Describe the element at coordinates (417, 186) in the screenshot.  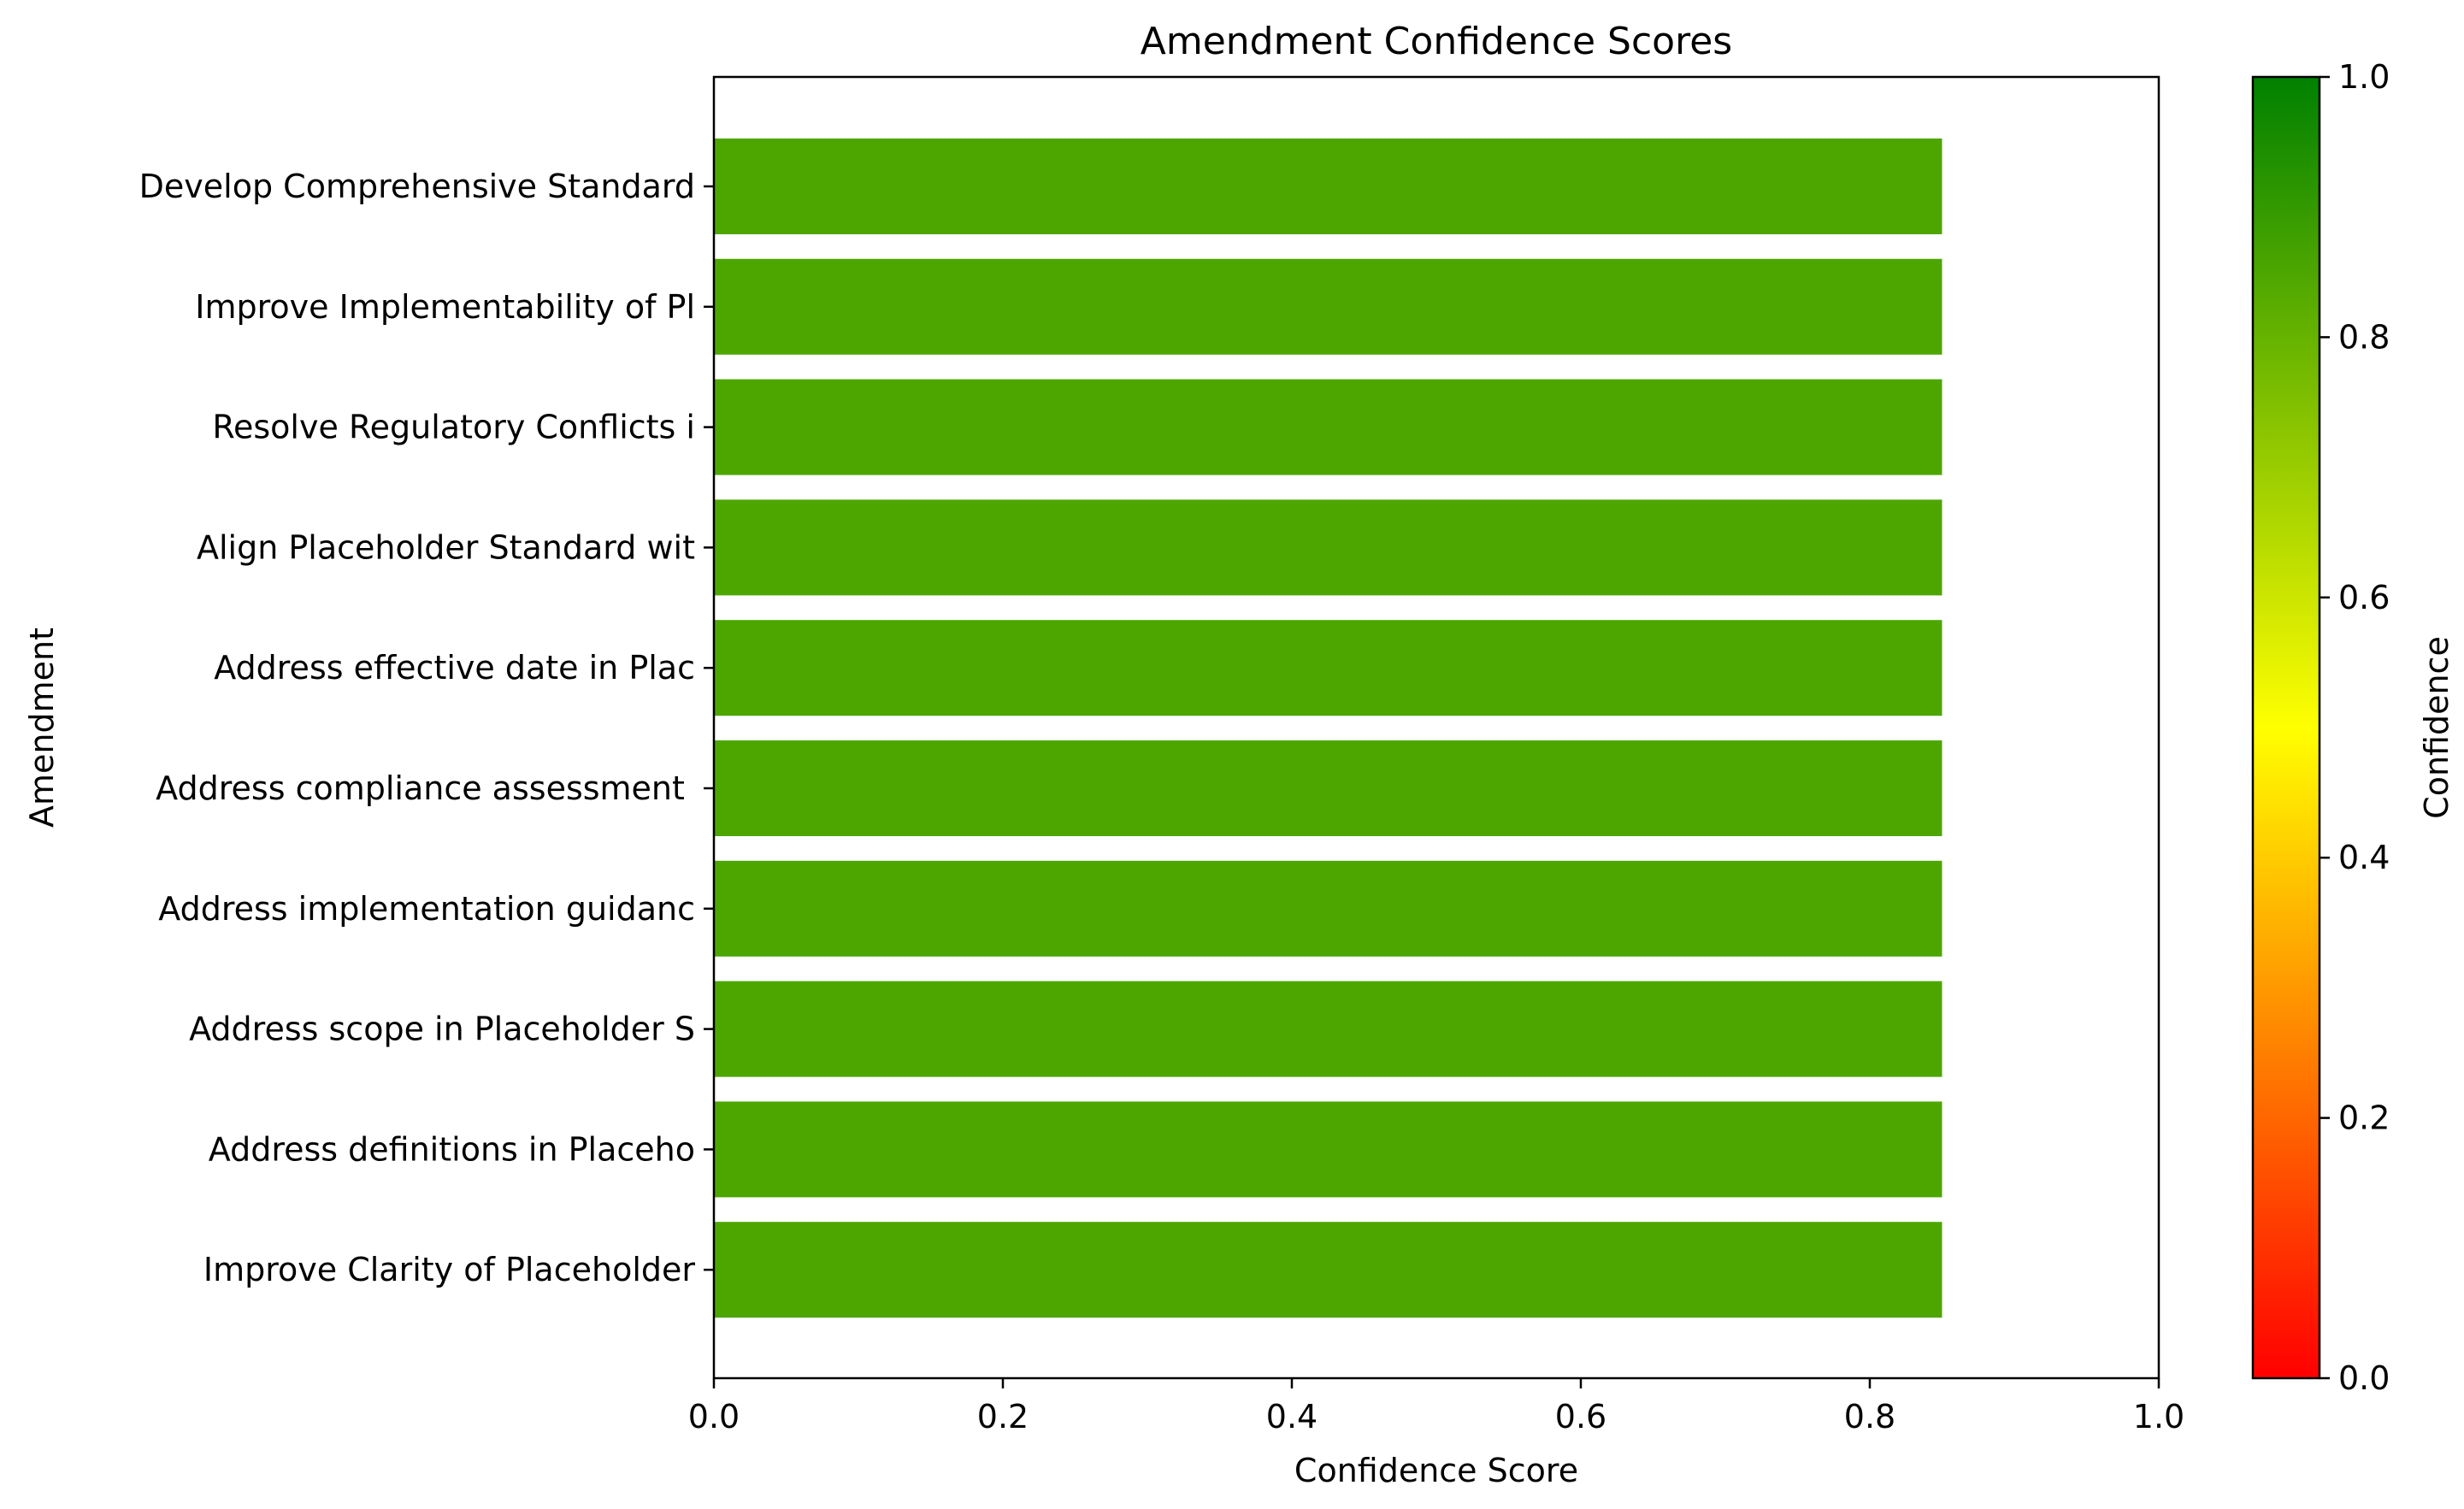
I see `y-tick-label: Develop Comprehensive Standard` at that location.